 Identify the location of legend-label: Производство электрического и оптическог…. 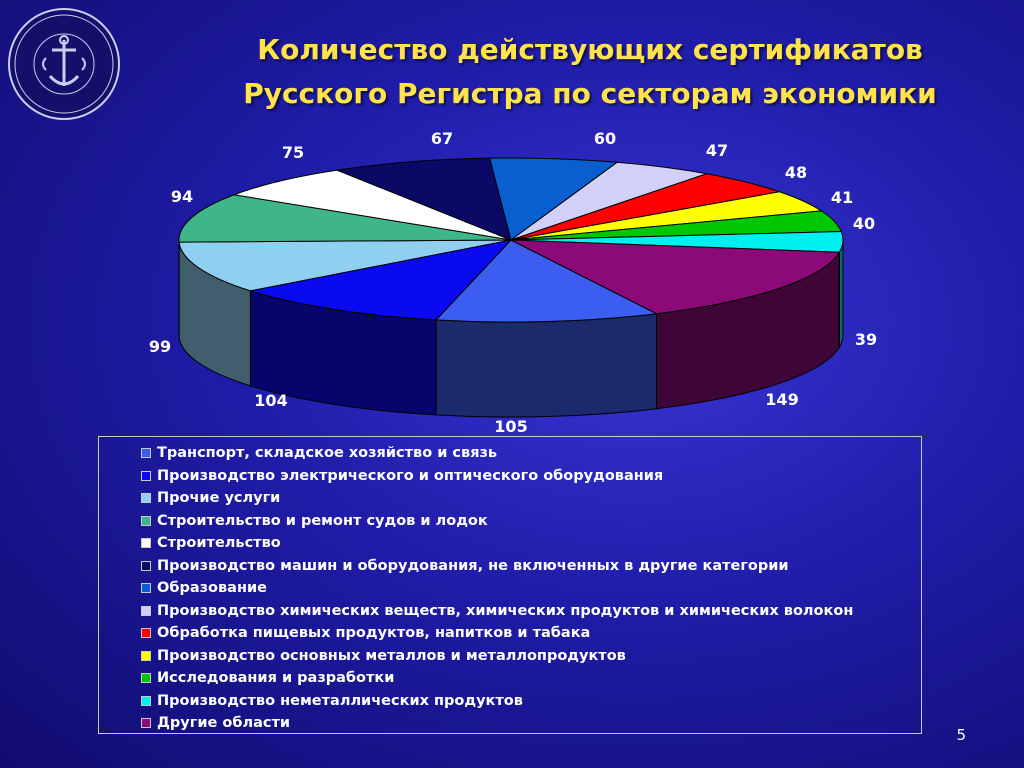
(410, 475).